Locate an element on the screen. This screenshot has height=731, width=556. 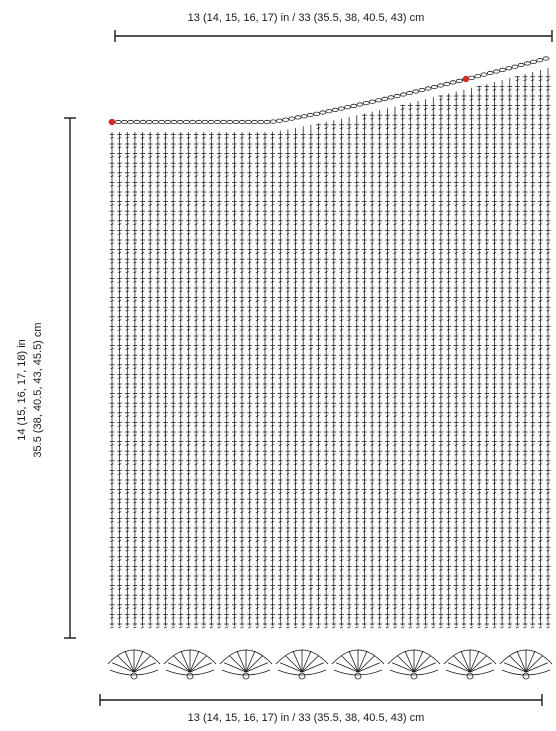
shaping-marker is located at coordinates (466, 79).